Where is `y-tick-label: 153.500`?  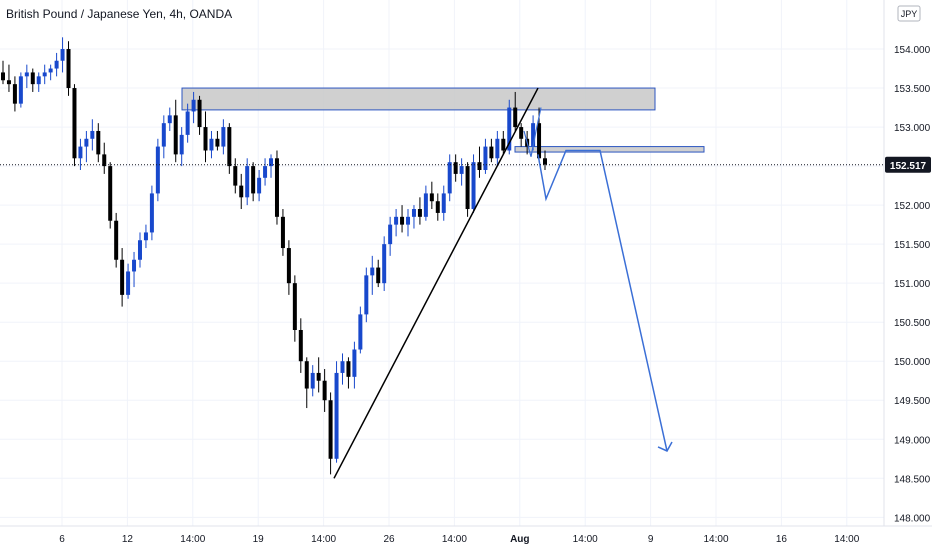
y-tick-label: 153.500 is located at coordinates (912, 89).